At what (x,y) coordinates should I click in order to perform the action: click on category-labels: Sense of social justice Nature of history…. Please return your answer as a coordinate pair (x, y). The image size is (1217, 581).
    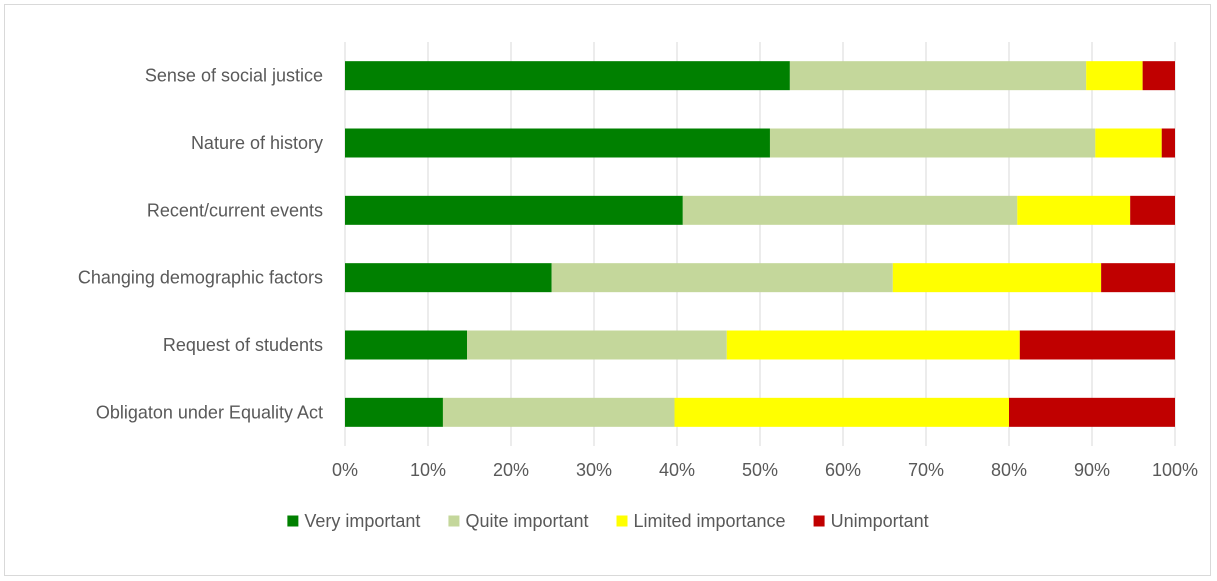
    Looking at the image, I should click on (200, 244).